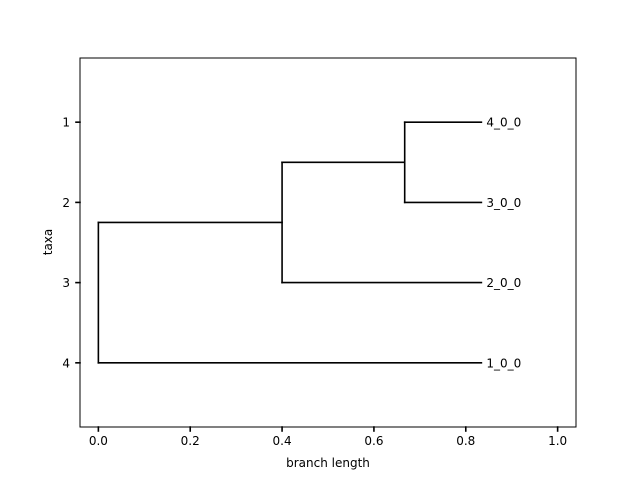  I want to click on x-axis-label: branch length, so click(328, 463).